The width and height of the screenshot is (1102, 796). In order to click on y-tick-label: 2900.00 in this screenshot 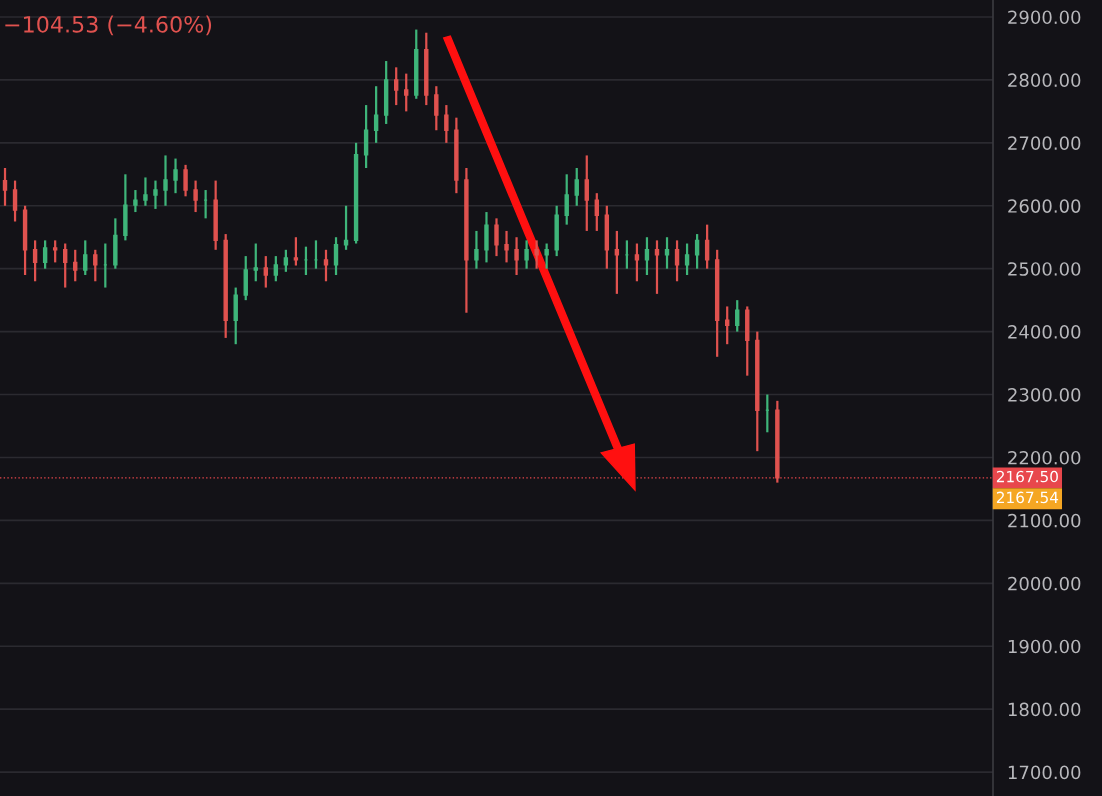, I will do `click(1044, 17)`.